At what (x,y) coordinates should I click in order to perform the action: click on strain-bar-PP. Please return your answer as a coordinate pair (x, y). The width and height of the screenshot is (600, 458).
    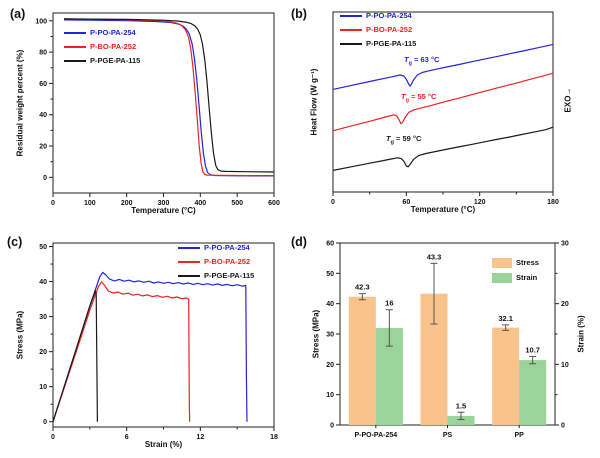
    Looking at the image, I should click on (533, 392).